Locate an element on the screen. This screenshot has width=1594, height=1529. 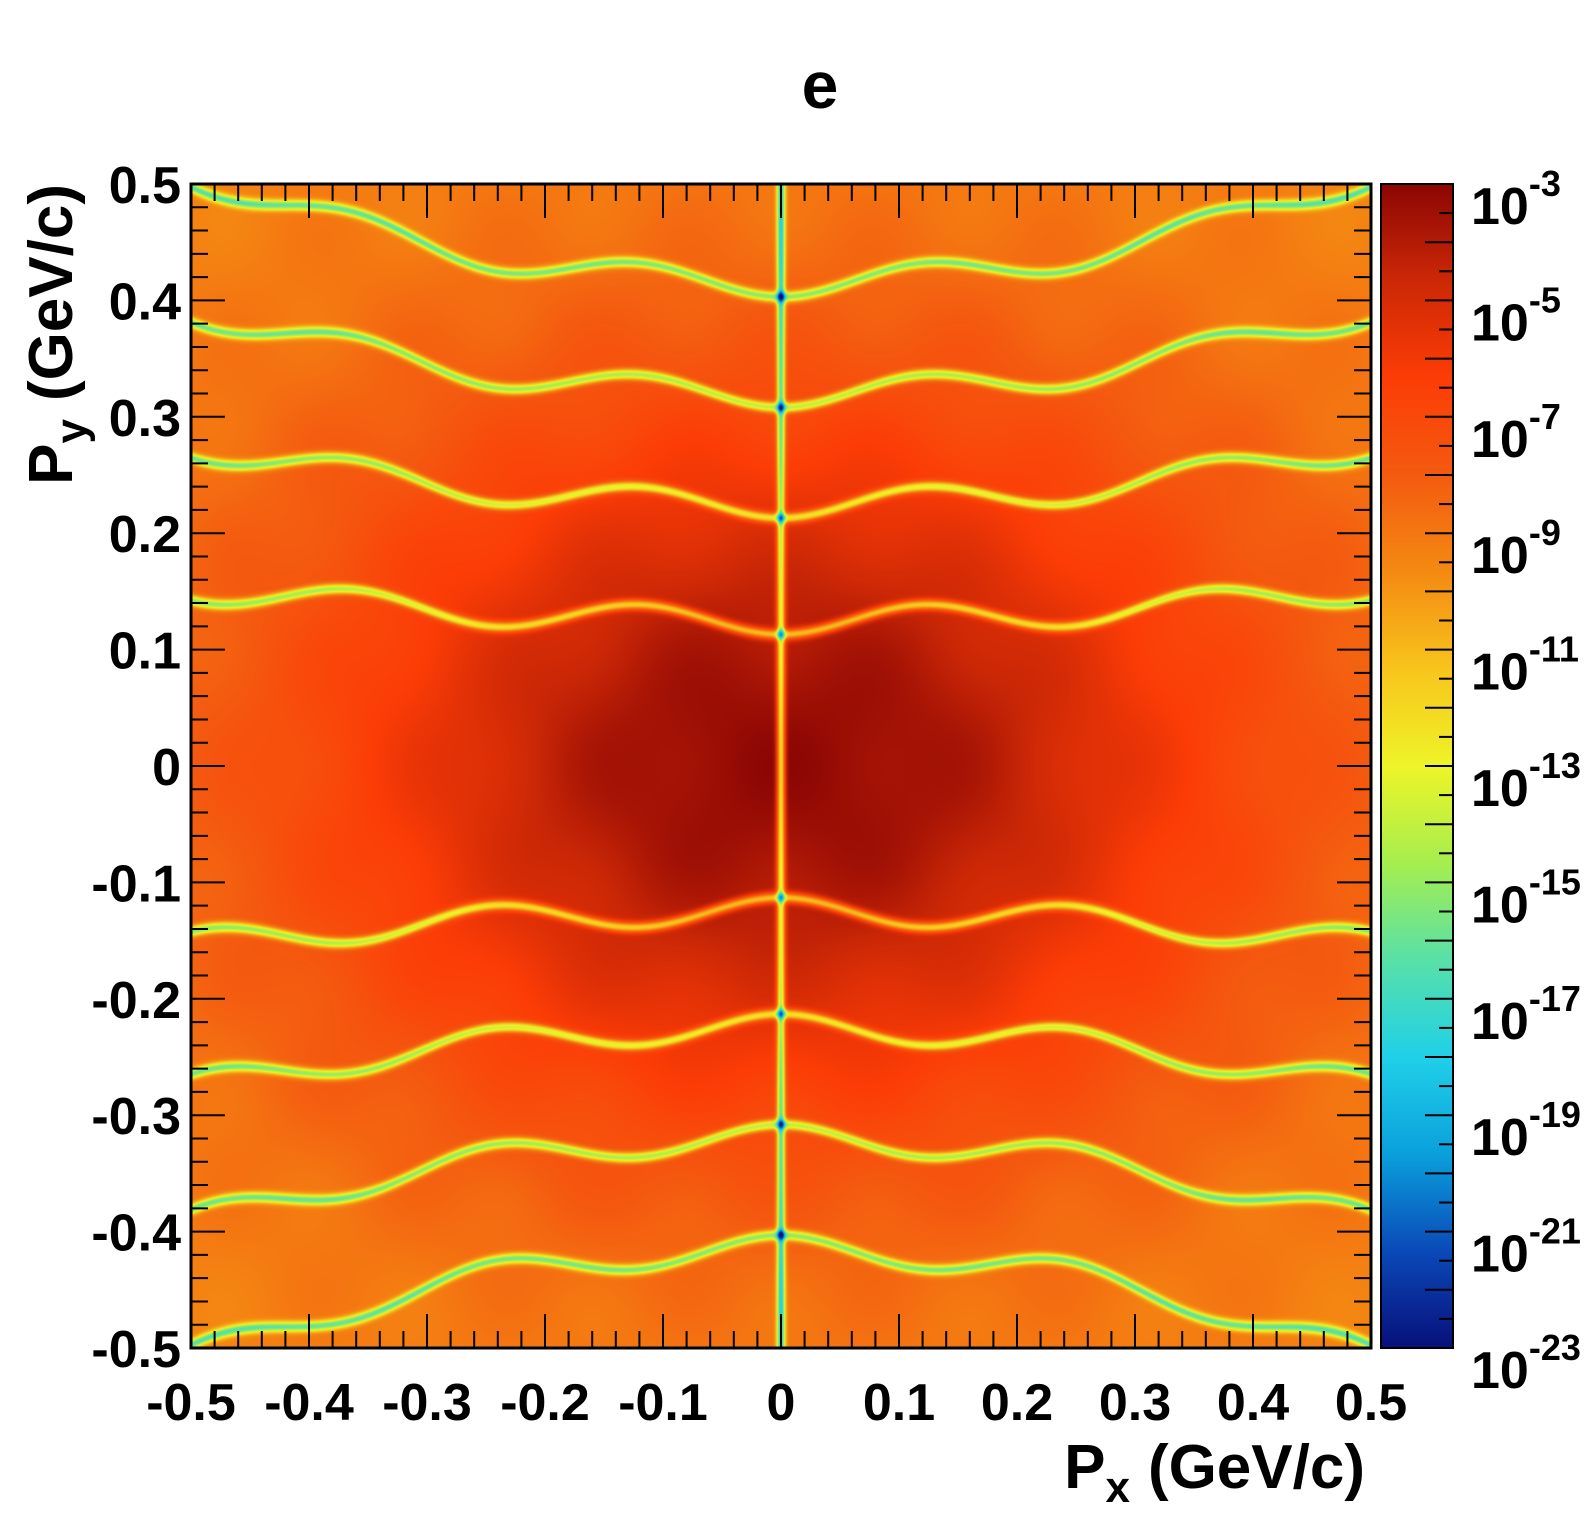
y-tick-label: -0.1 is located at coordinates (136, 884).